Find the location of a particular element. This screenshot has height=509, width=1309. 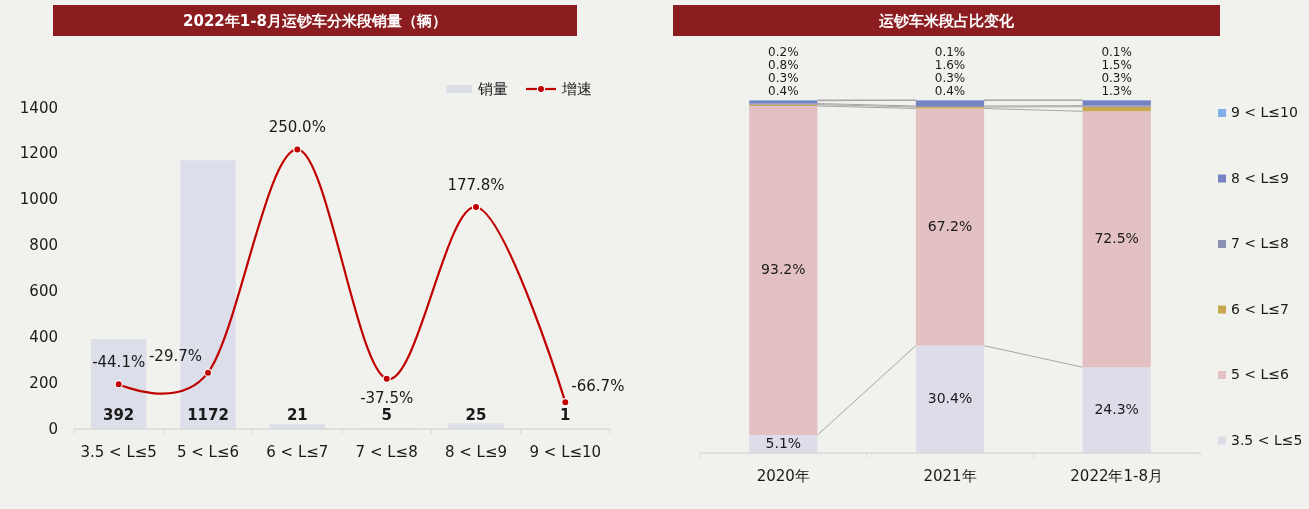

legend-label: 销量 is located at coordinates (492, 88).